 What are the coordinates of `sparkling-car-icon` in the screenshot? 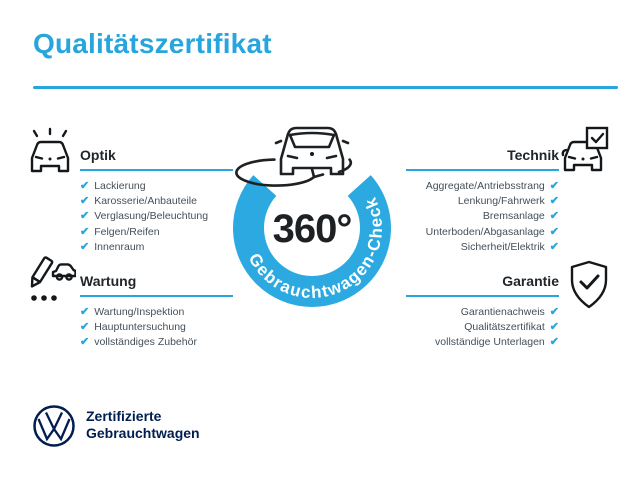 It's located at (50, 151).